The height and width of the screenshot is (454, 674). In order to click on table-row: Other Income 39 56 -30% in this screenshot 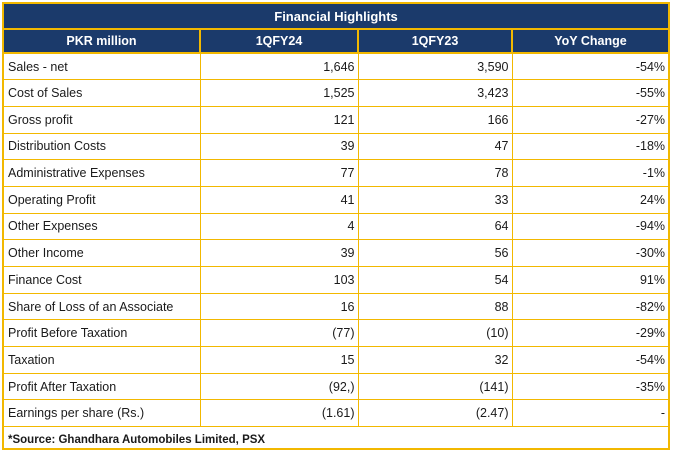, I will do `click(336, 253)`.